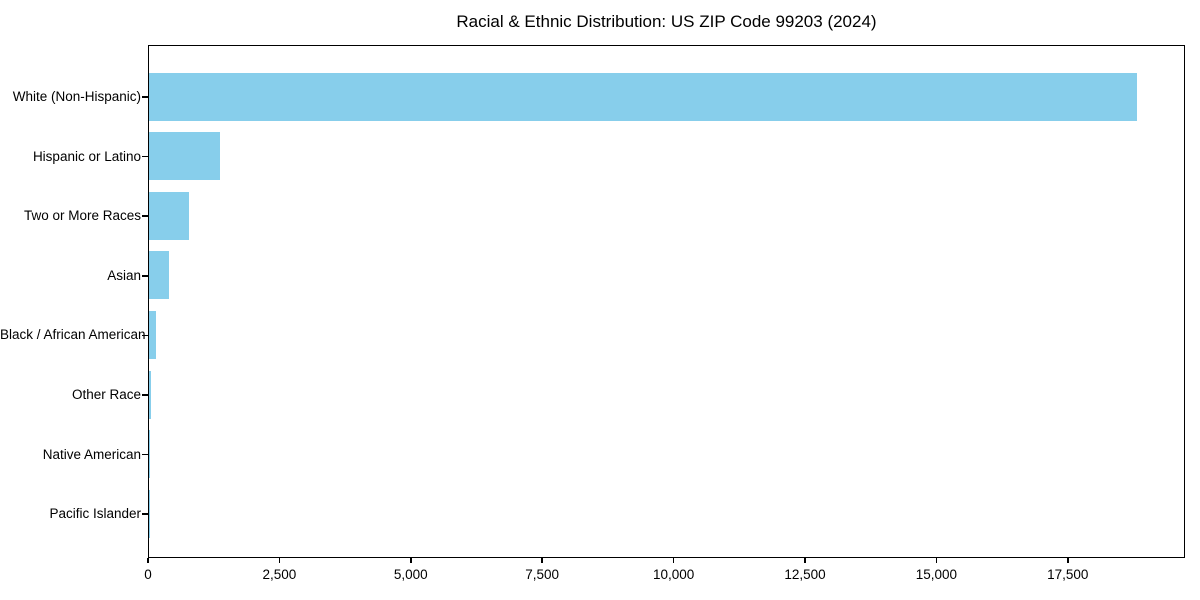 This screenshot has height=600, width=1200. I want to click on bar-black-african-american, so click(152, 334).